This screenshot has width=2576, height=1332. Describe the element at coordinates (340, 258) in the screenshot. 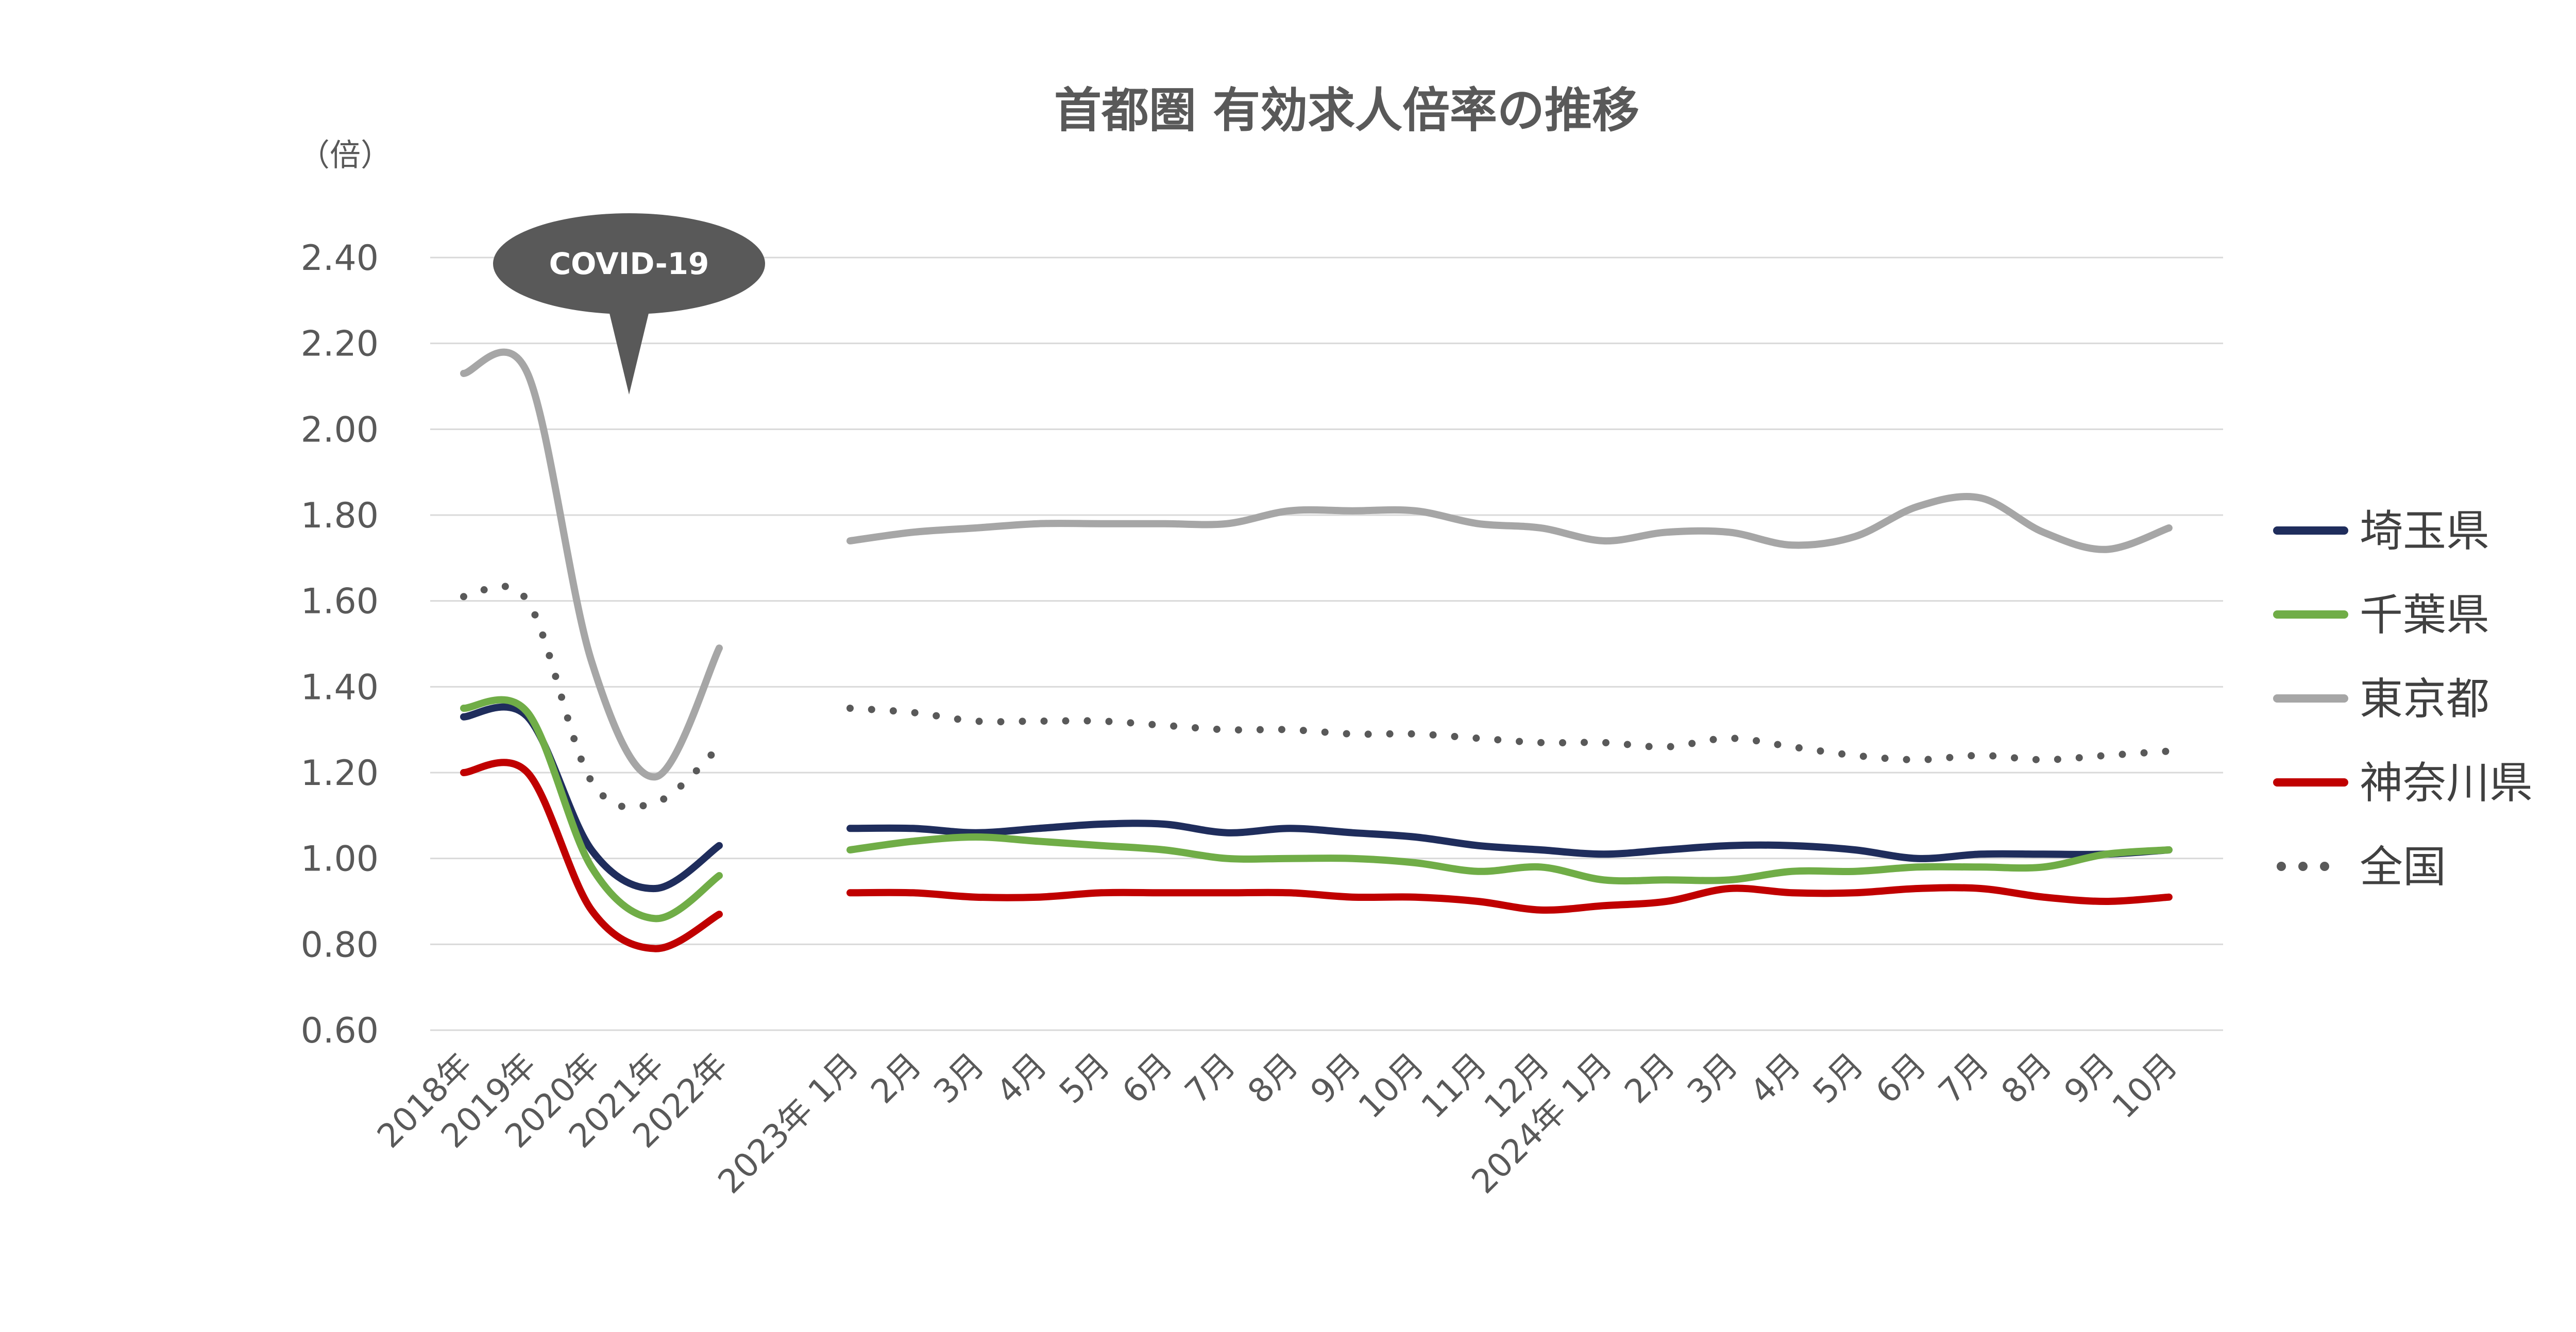

I see `y-tick-label: 2.40` at that location.